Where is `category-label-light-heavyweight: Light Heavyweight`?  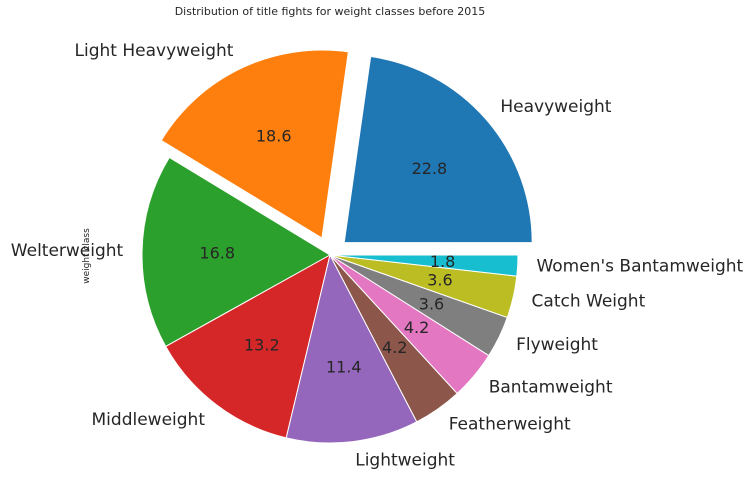 category-label-light-heavyweight: Light Heavyweight is located at coordinates (154, 51).